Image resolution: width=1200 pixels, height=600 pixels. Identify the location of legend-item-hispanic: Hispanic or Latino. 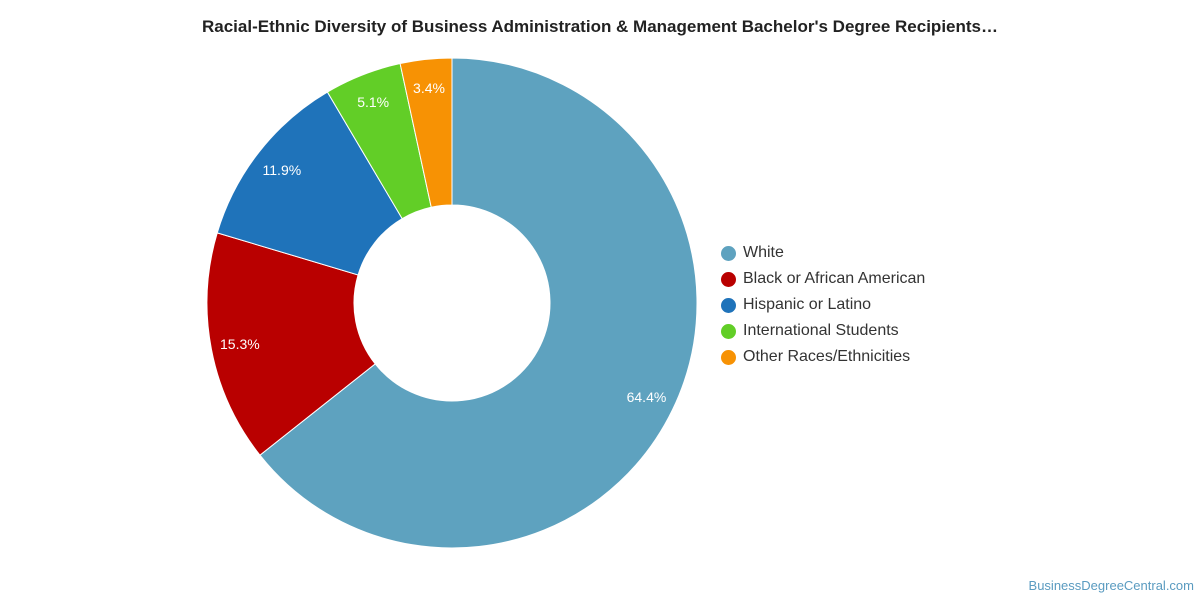
(823, 305).